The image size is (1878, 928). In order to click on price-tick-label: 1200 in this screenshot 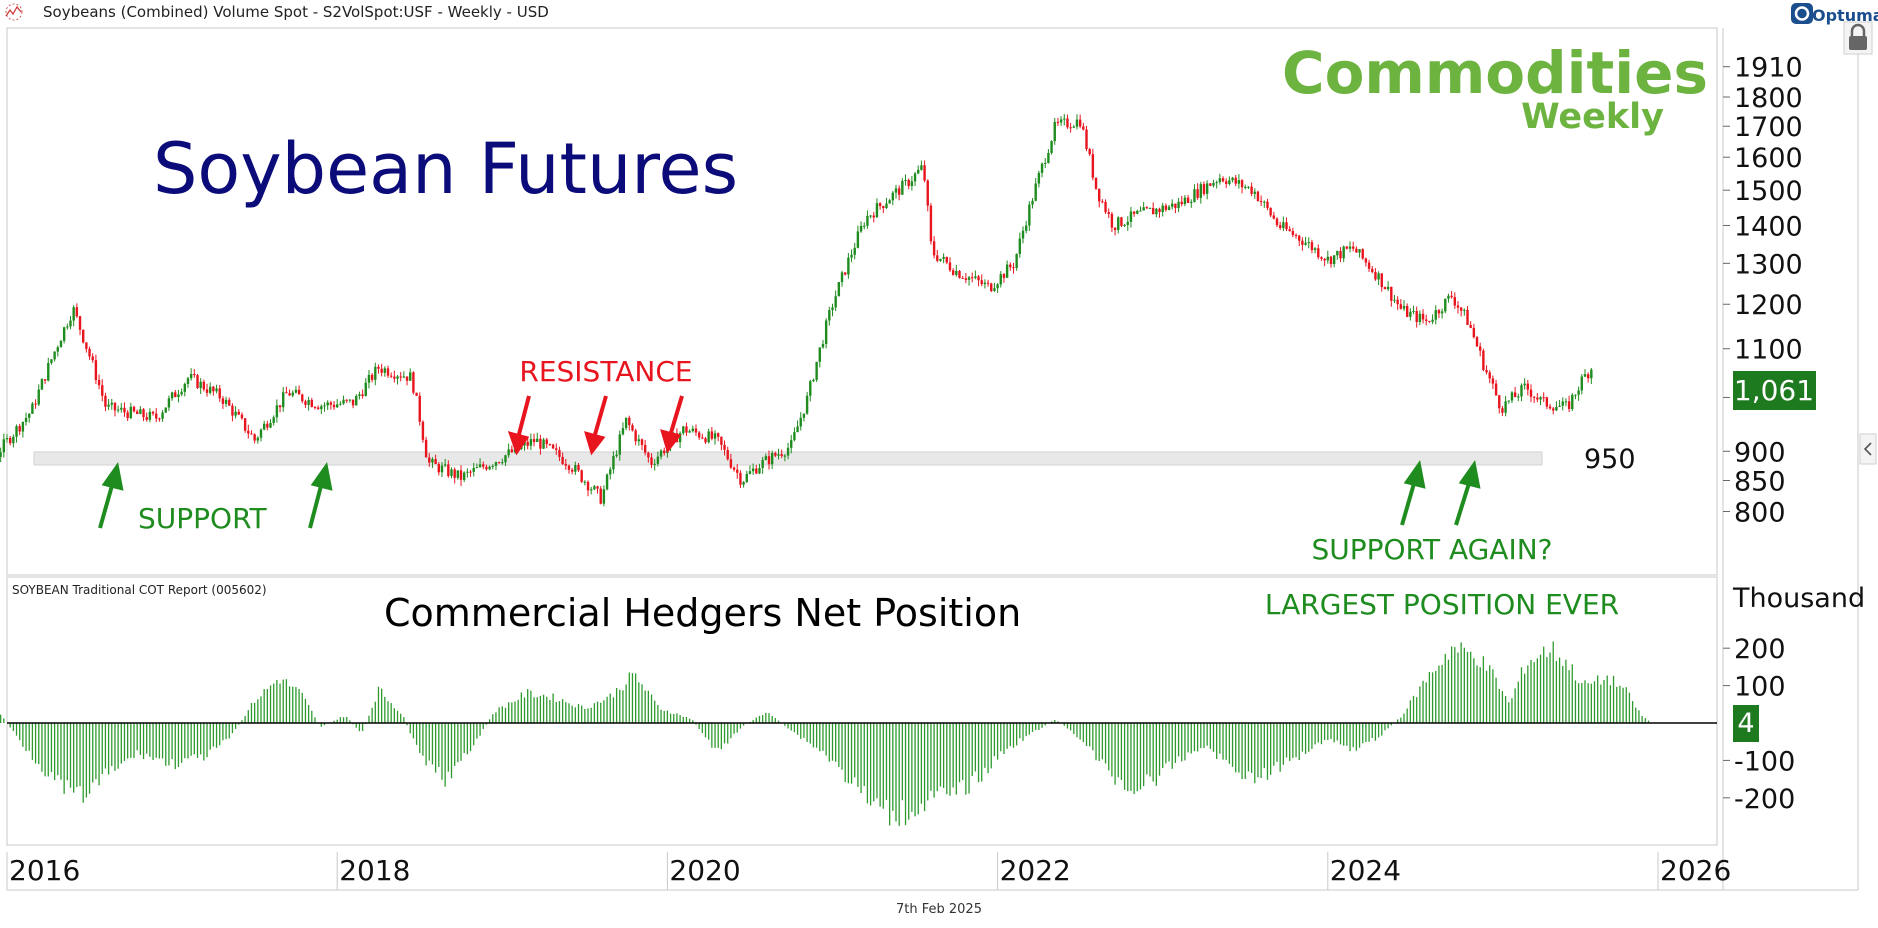, I will do `click(1768, 305)`.